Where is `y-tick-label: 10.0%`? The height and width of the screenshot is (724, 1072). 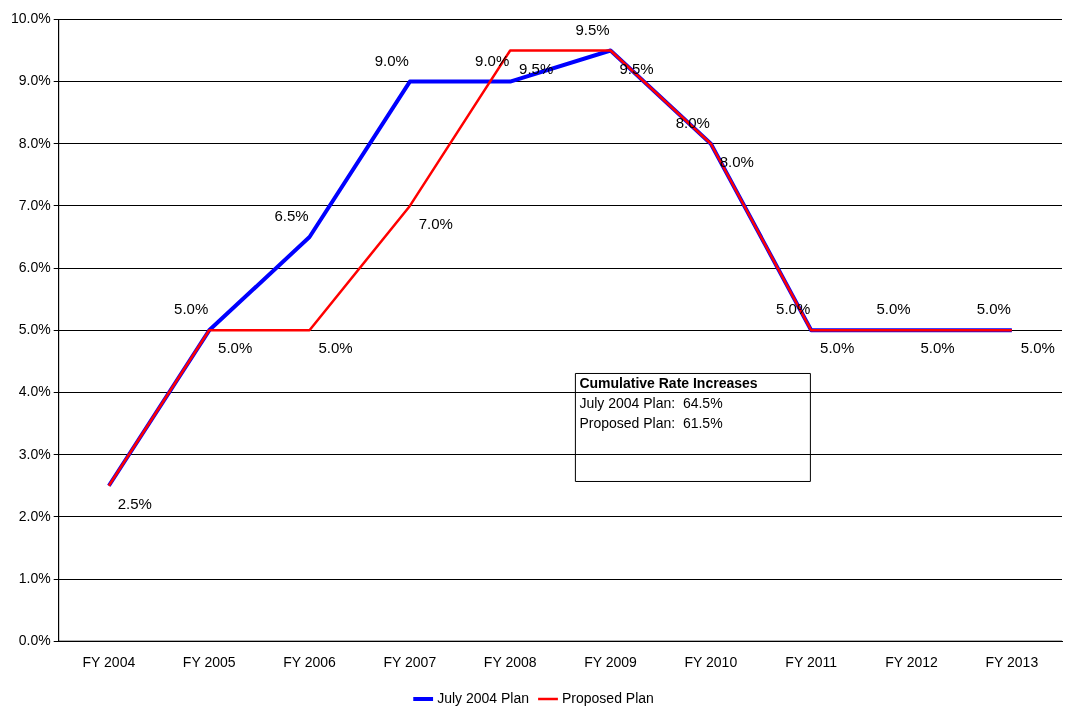
y-tick-label: 10.0% is located at coordinates (30, 18).